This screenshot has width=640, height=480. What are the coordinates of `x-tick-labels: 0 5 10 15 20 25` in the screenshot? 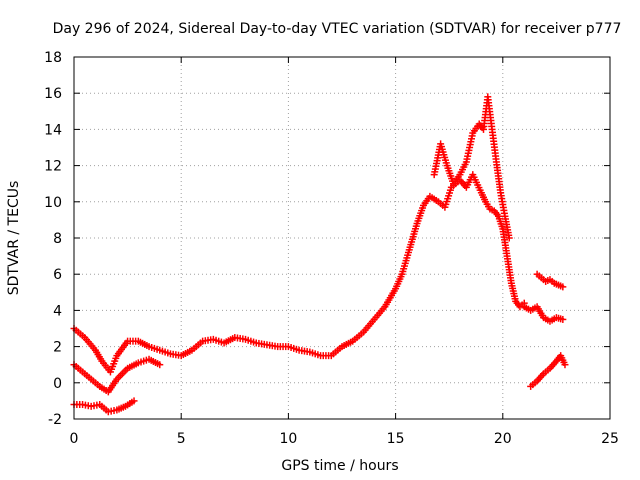 It's located at (344, 439).